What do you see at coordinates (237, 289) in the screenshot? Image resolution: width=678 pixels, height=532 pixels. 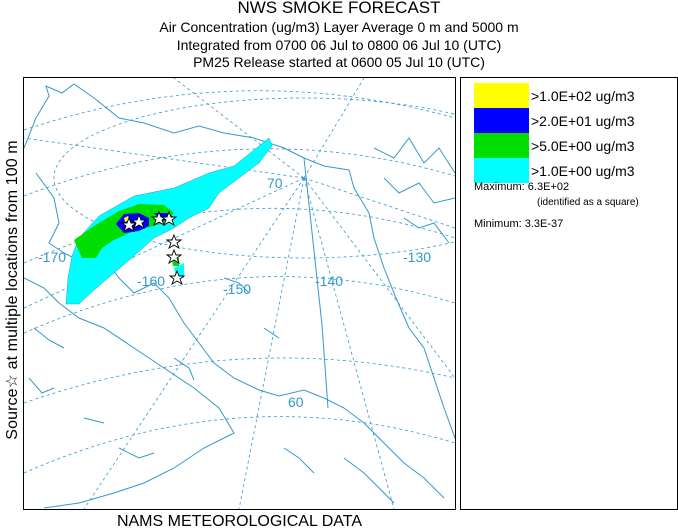 I see `lon-150-label: -150` at bounding box center [237, 289].